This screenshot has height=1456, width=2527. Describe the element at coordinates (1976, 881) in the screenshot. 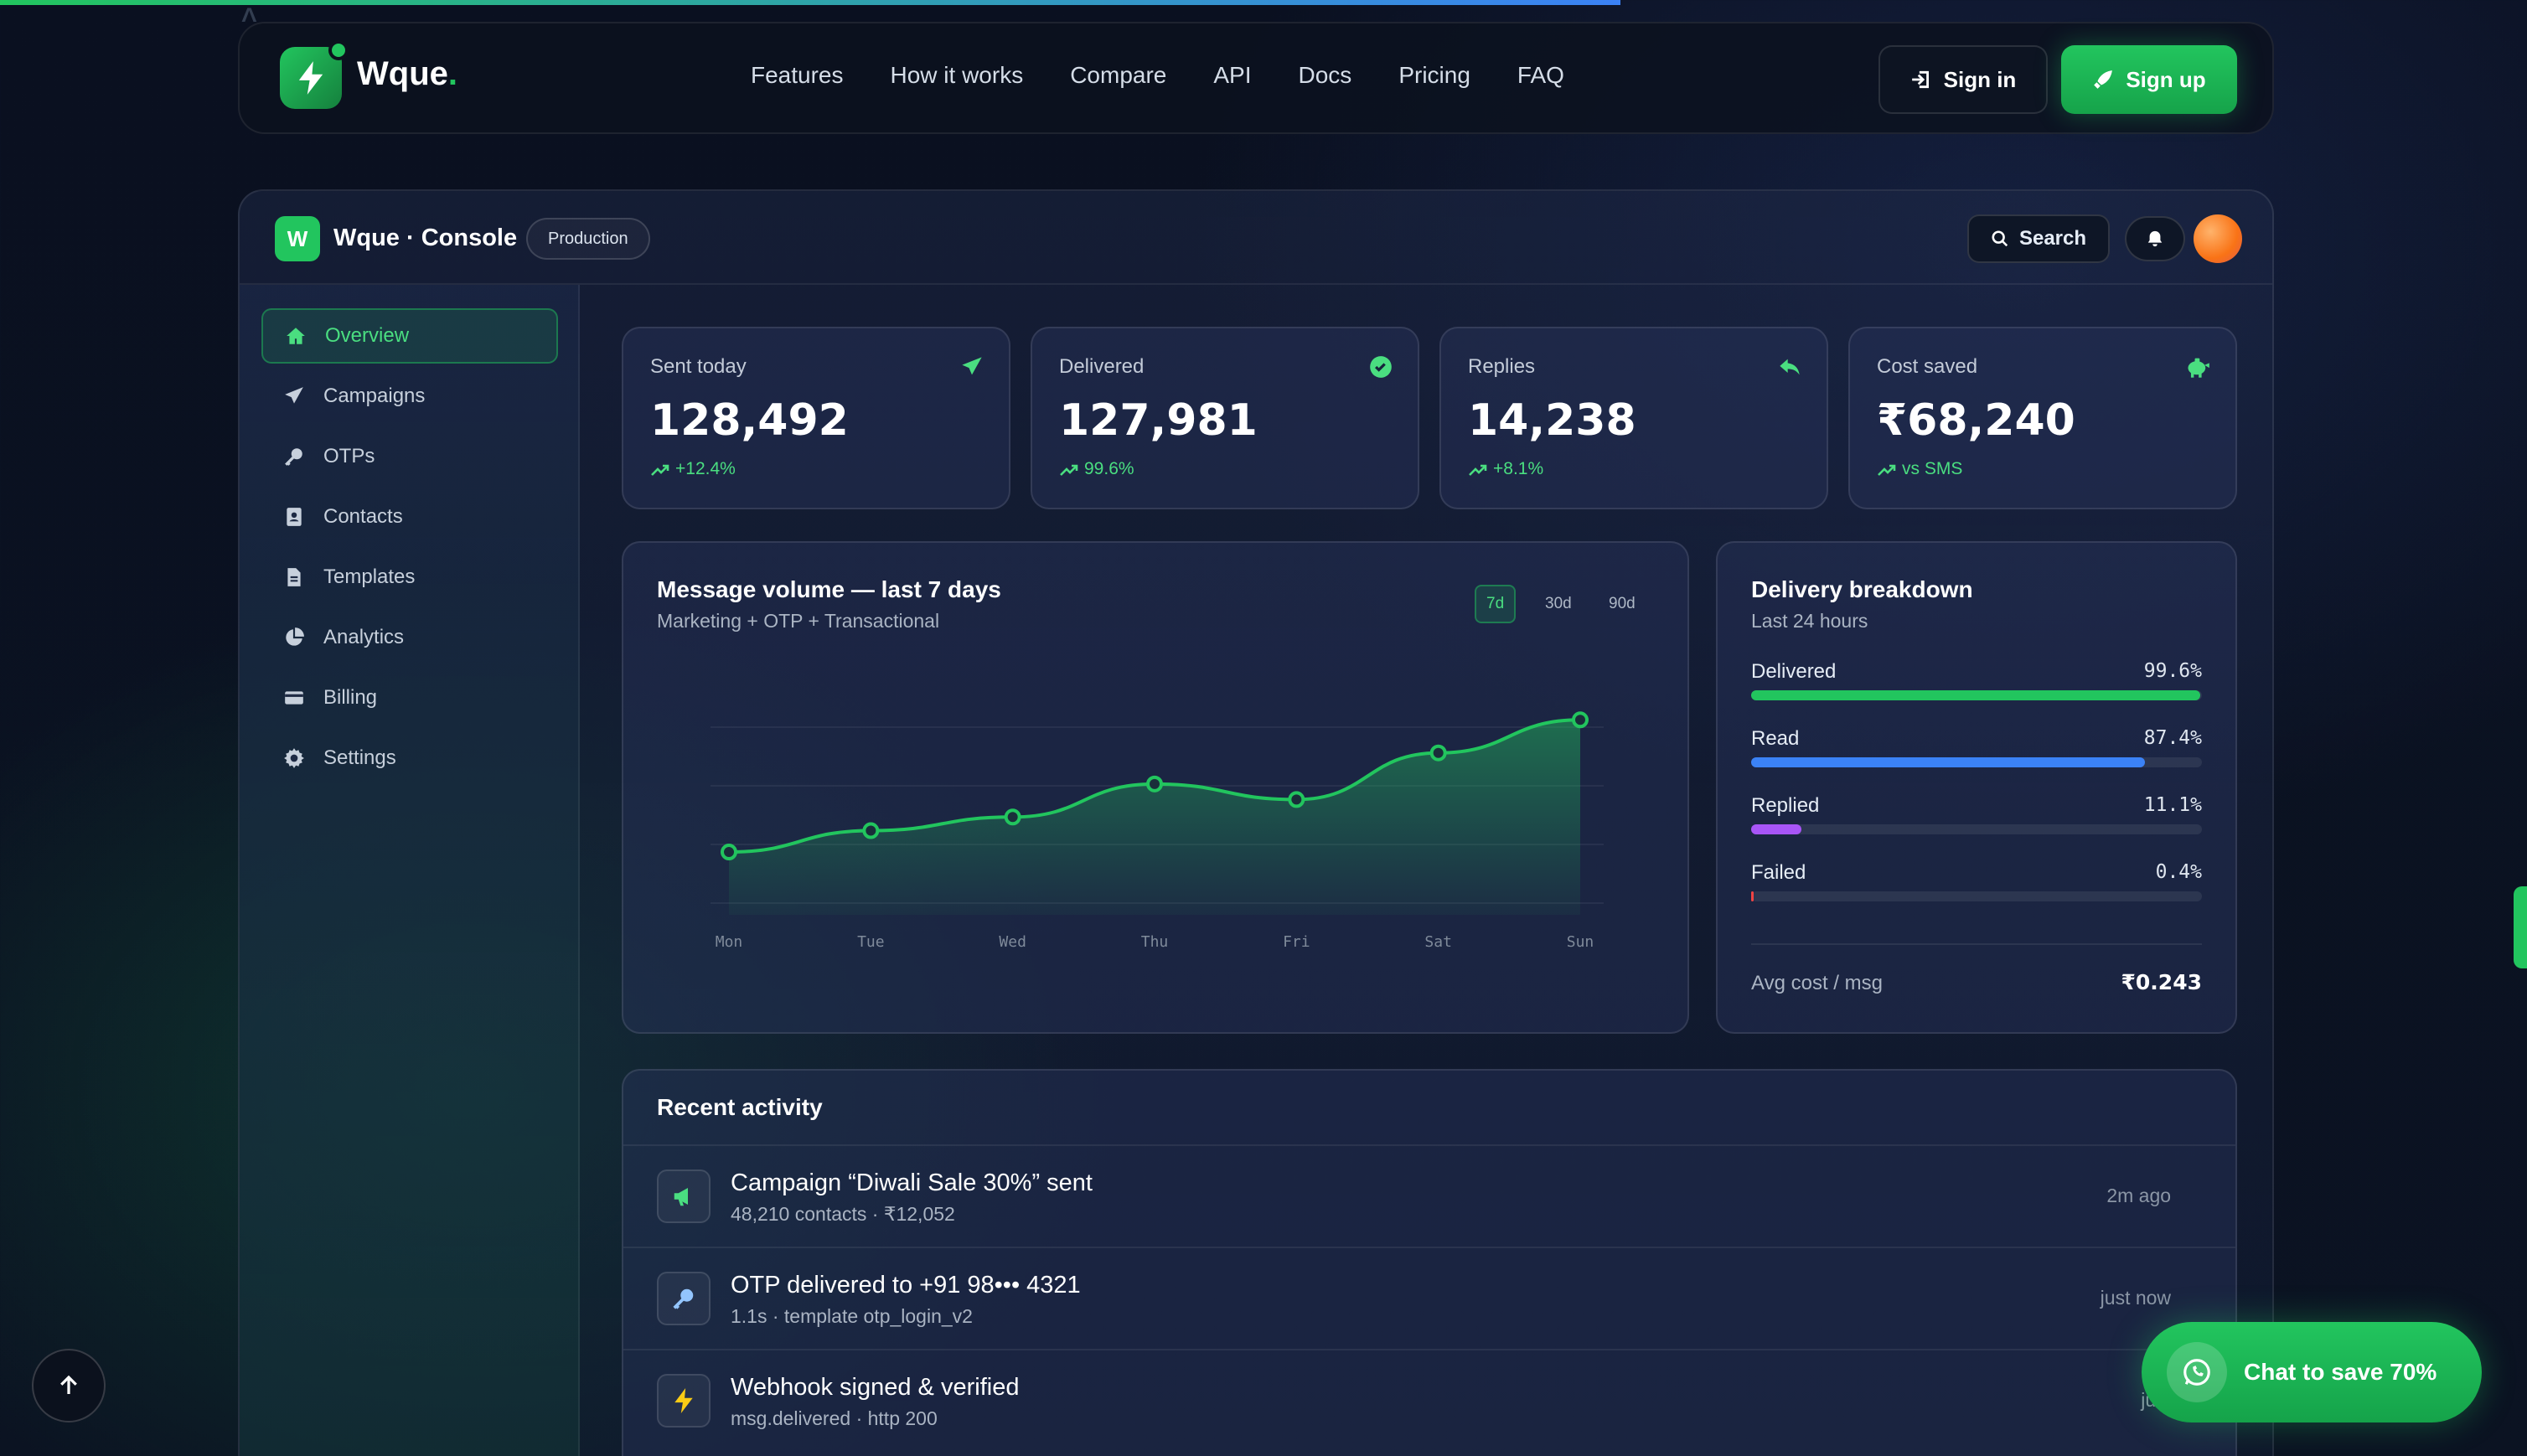

I see `breakdown-row-failed: Failed 0.4%` at that location.